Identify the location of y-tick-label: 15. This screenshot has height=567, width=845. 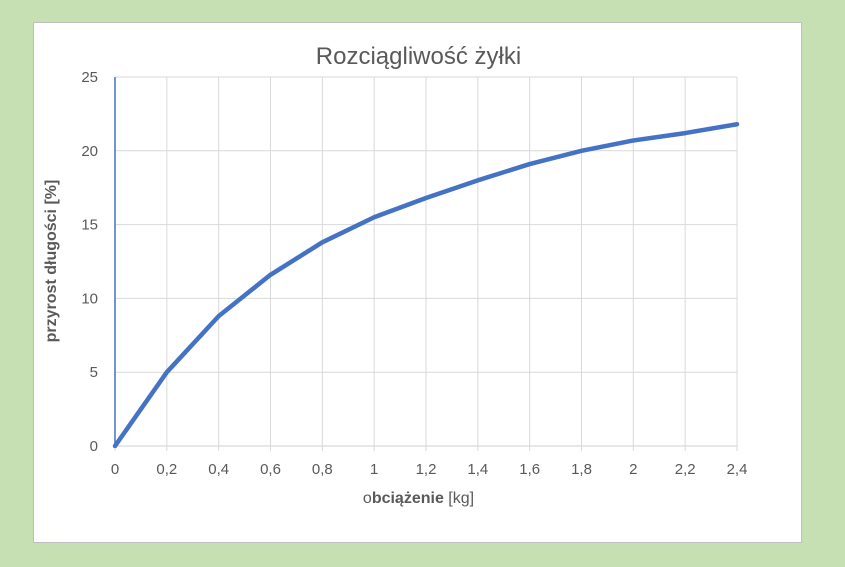
(89, 225).